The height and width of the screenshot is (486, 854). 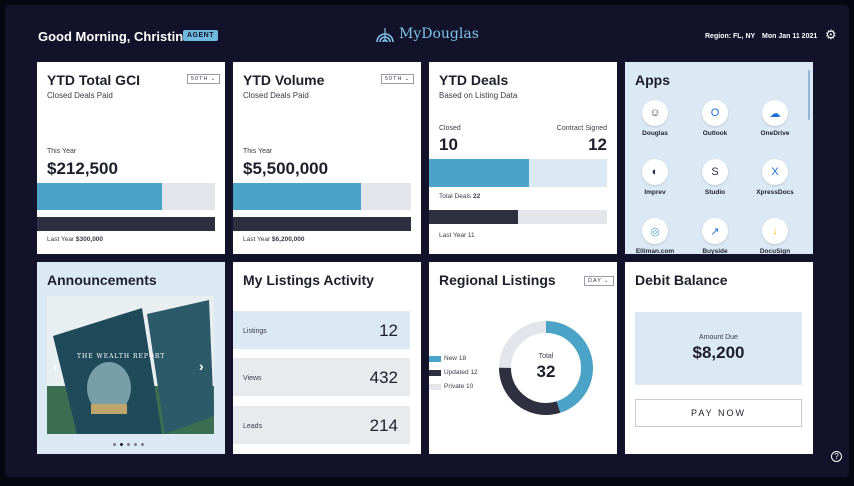 What do you see at coordinates (321, 377) in the screenshot?
I see `views-row: Views 432` at bounding box center [321, 377].